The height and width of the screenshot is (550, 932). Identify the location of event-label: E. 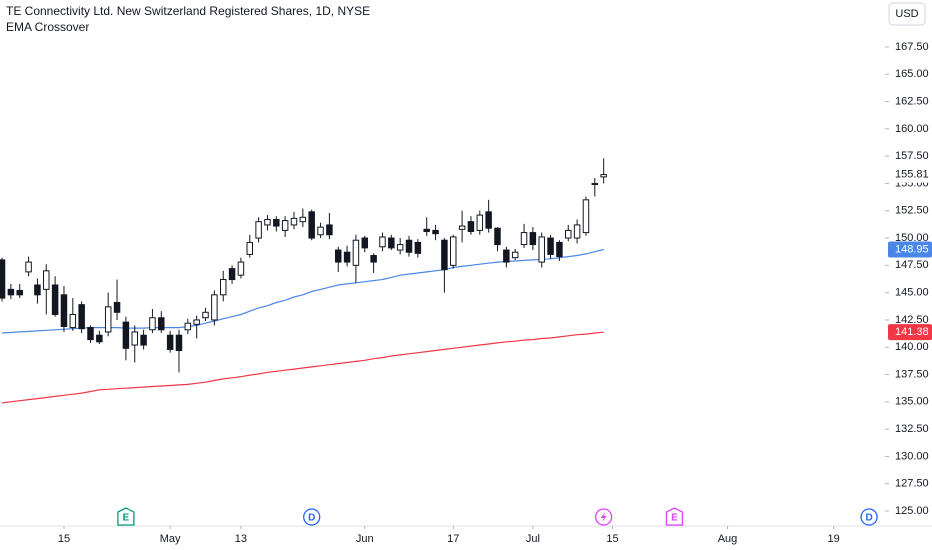
(674, 518).